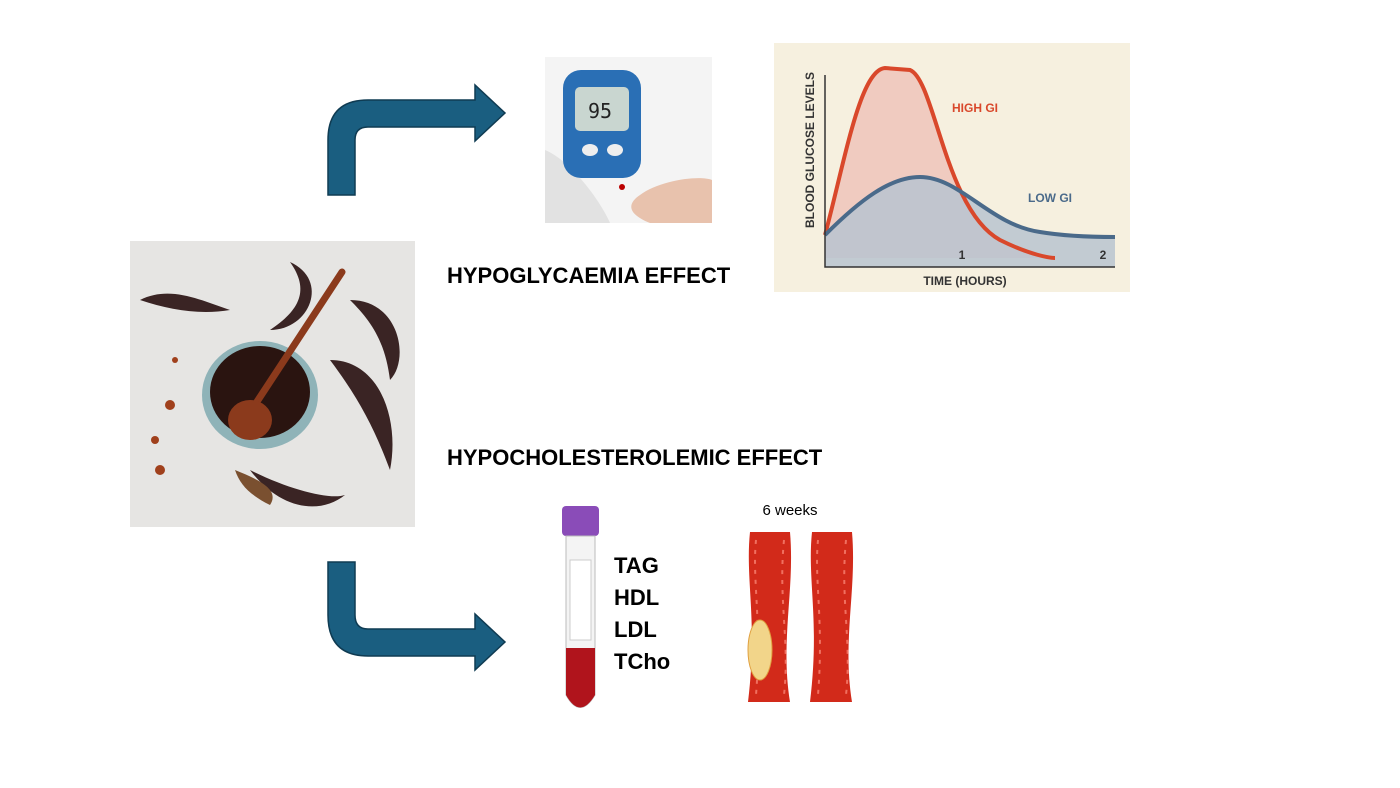  What do you see at coordinates (800, 617) in the screenshot?
I see `blood-vessels` at bounding box center [800, 617].